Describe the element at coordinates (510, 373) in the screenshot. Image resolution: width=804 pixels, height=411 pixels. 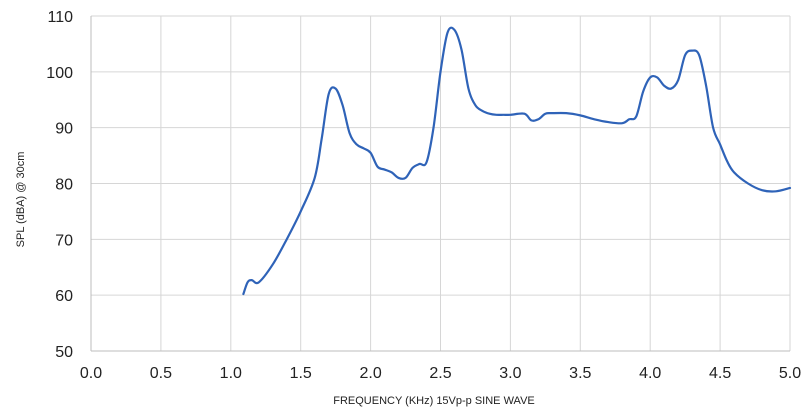
I see `x-tick-label: 3.0` at that location.